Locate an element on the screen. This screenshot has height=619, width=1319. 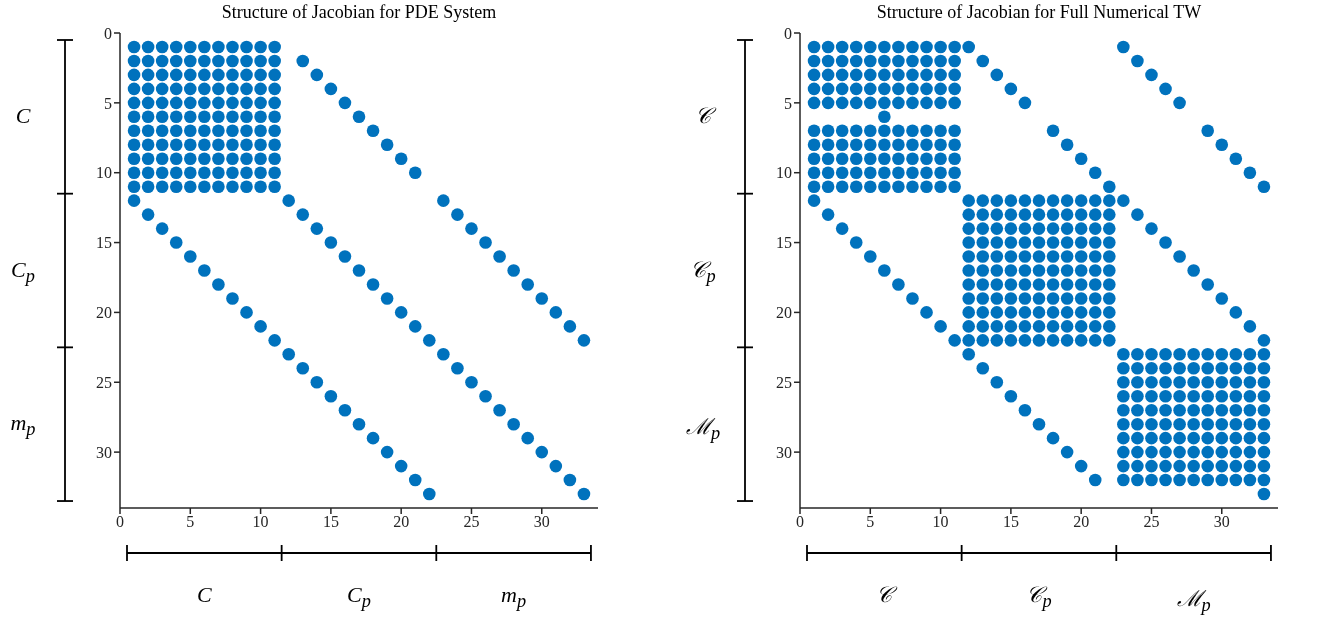
text: ℳ$_{p}$ is located at coordinates (703, 429).